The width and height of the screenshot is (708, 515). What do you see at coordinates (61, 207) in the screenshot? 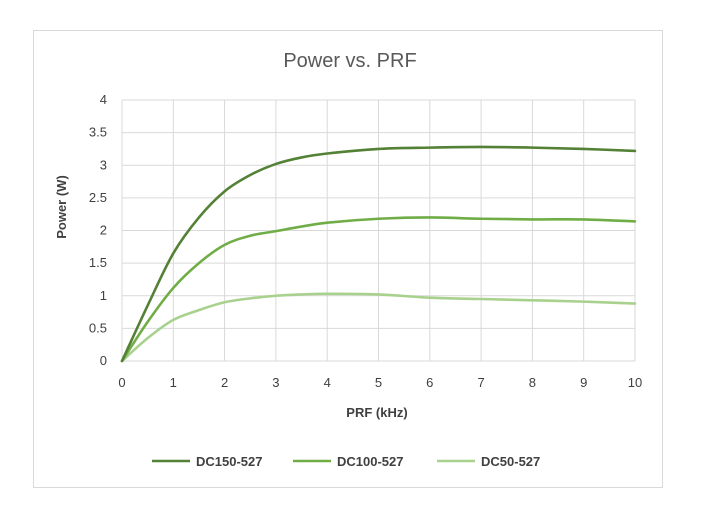
I see `y-axis-label: Power (W)` at bounding box center [61, 207].